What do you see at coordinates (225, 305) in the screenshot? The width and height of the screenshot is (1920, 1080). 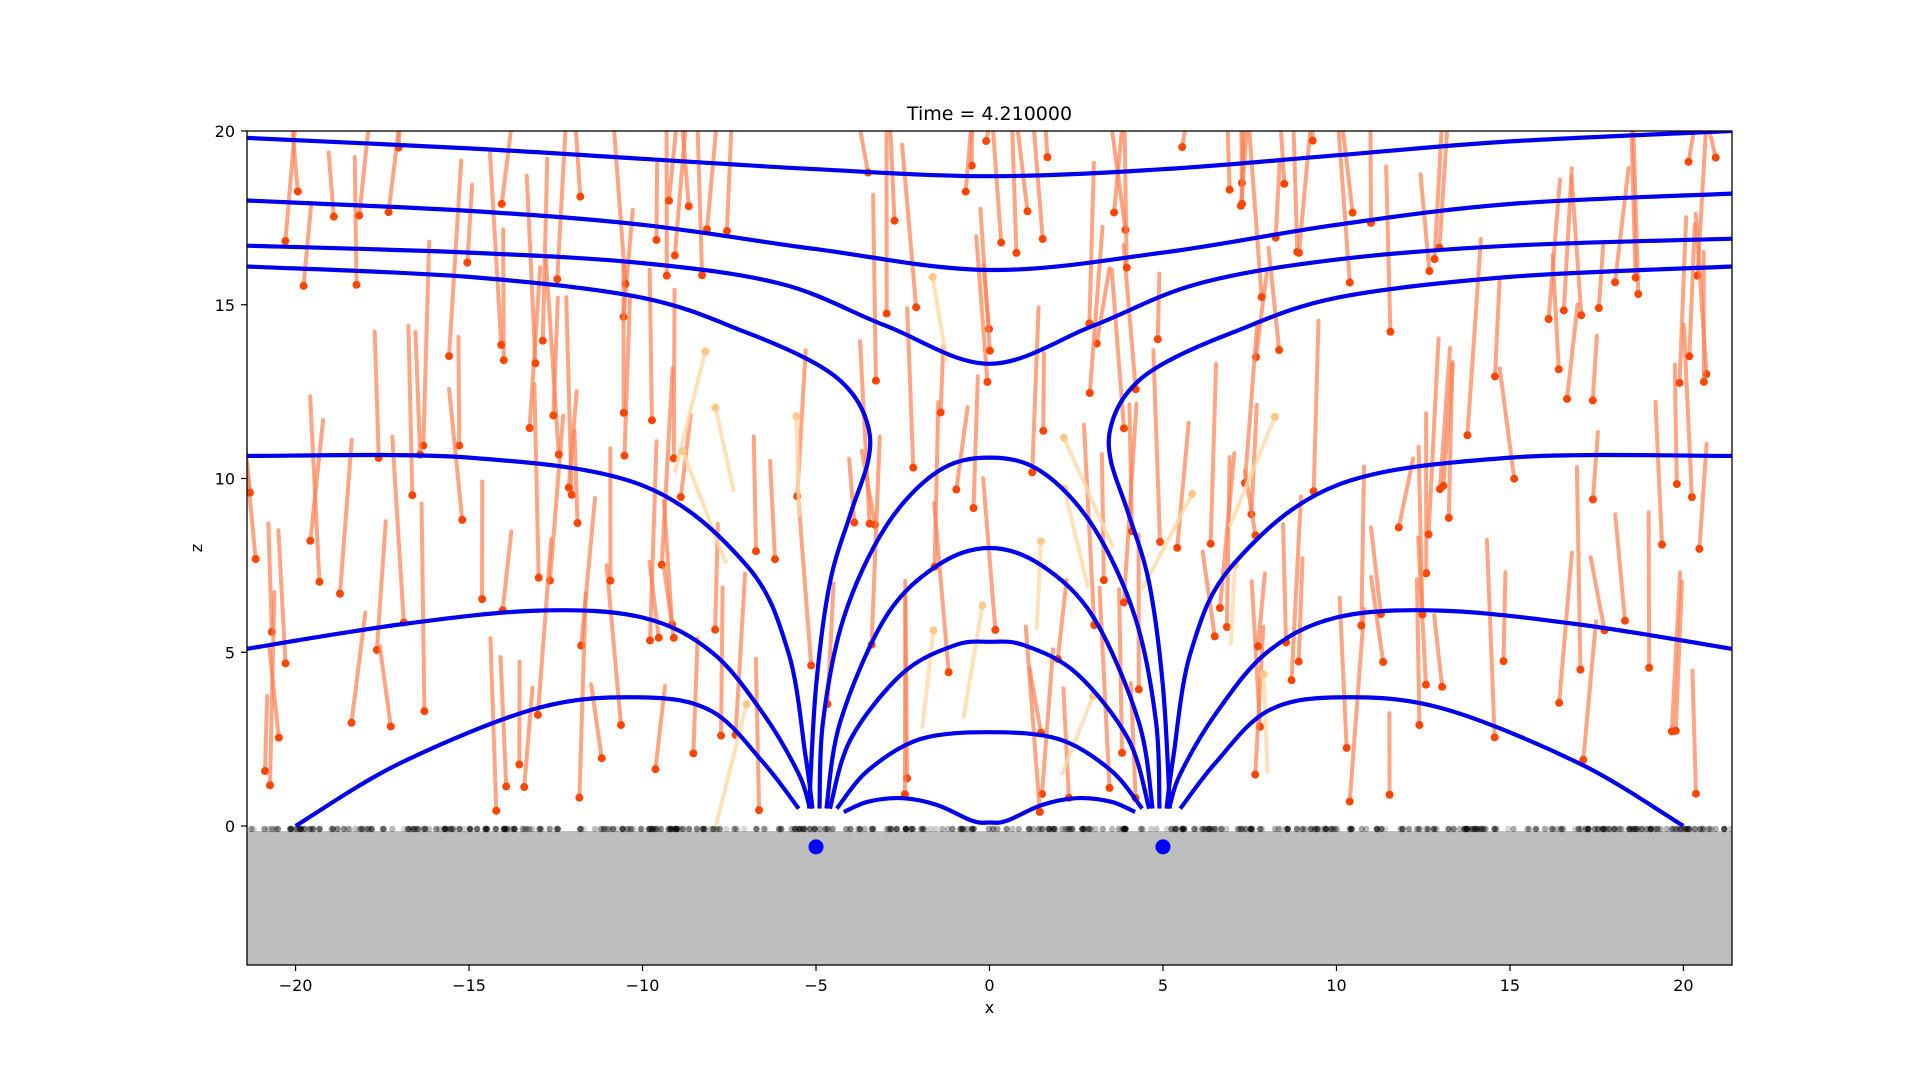 I see `y-tick-label: 15` at bounding box center [225, 305].